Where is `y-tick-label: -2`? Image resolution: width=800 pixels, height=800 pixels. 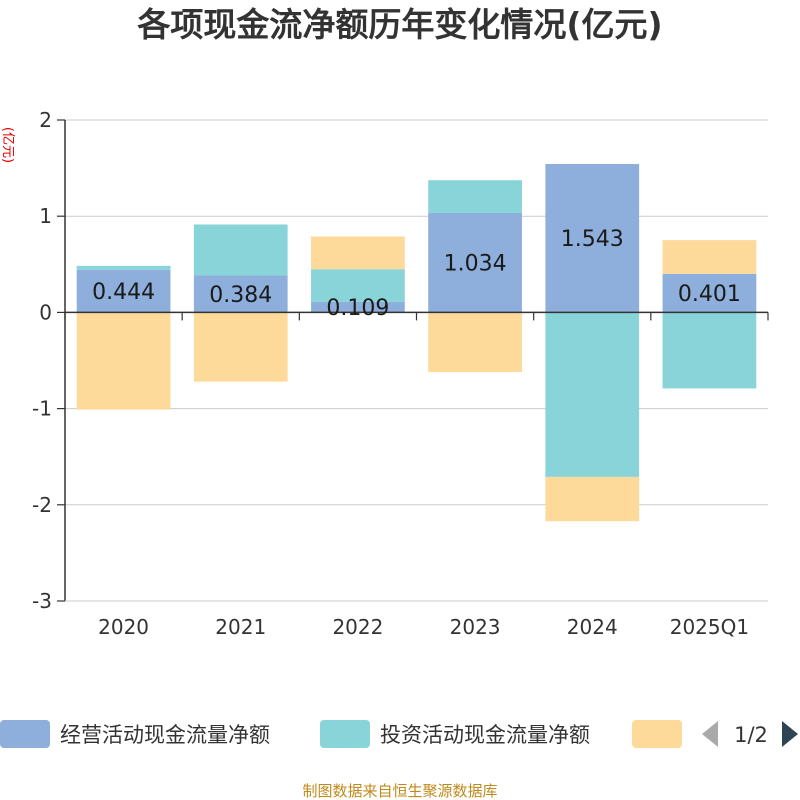 y-tick-label: -2 is located at coordinates (42, 505).